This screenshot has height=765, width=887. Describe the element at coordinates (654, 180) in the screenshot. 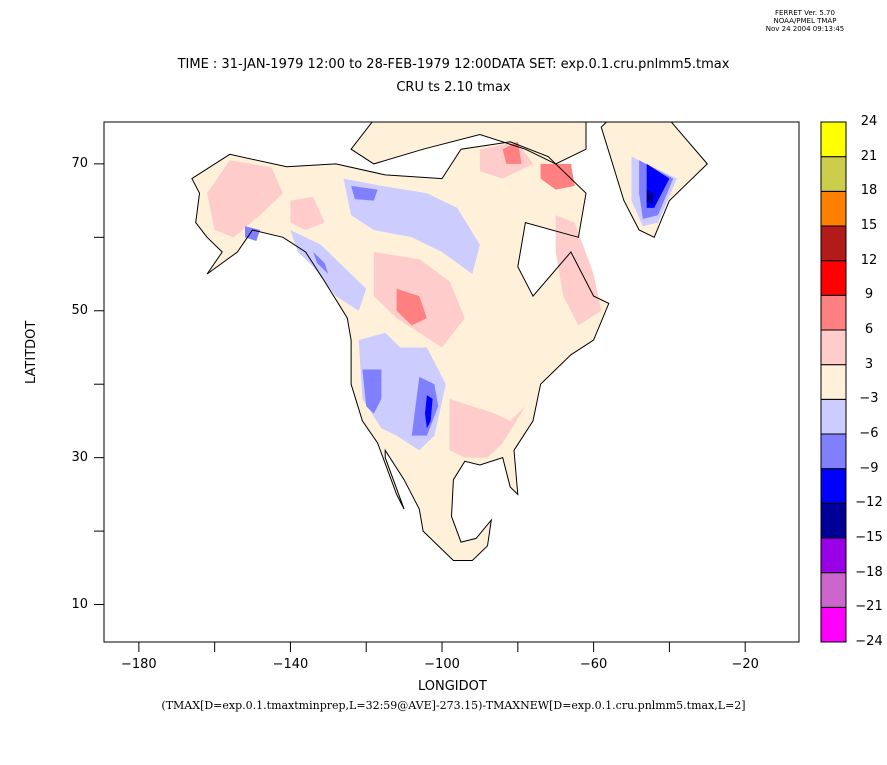

I see `coastline-greenland` at that location.